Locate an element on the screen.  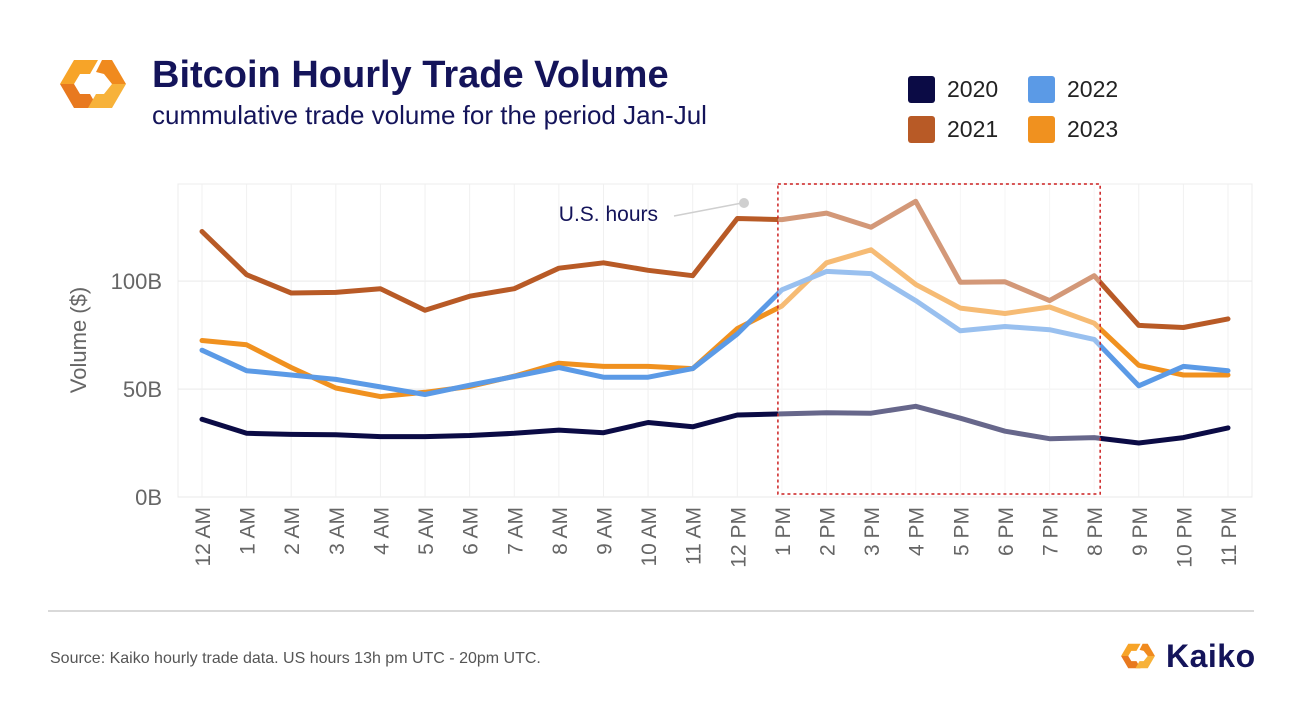
legend-item-2020: 2020 is located at coordinates (953, 89).